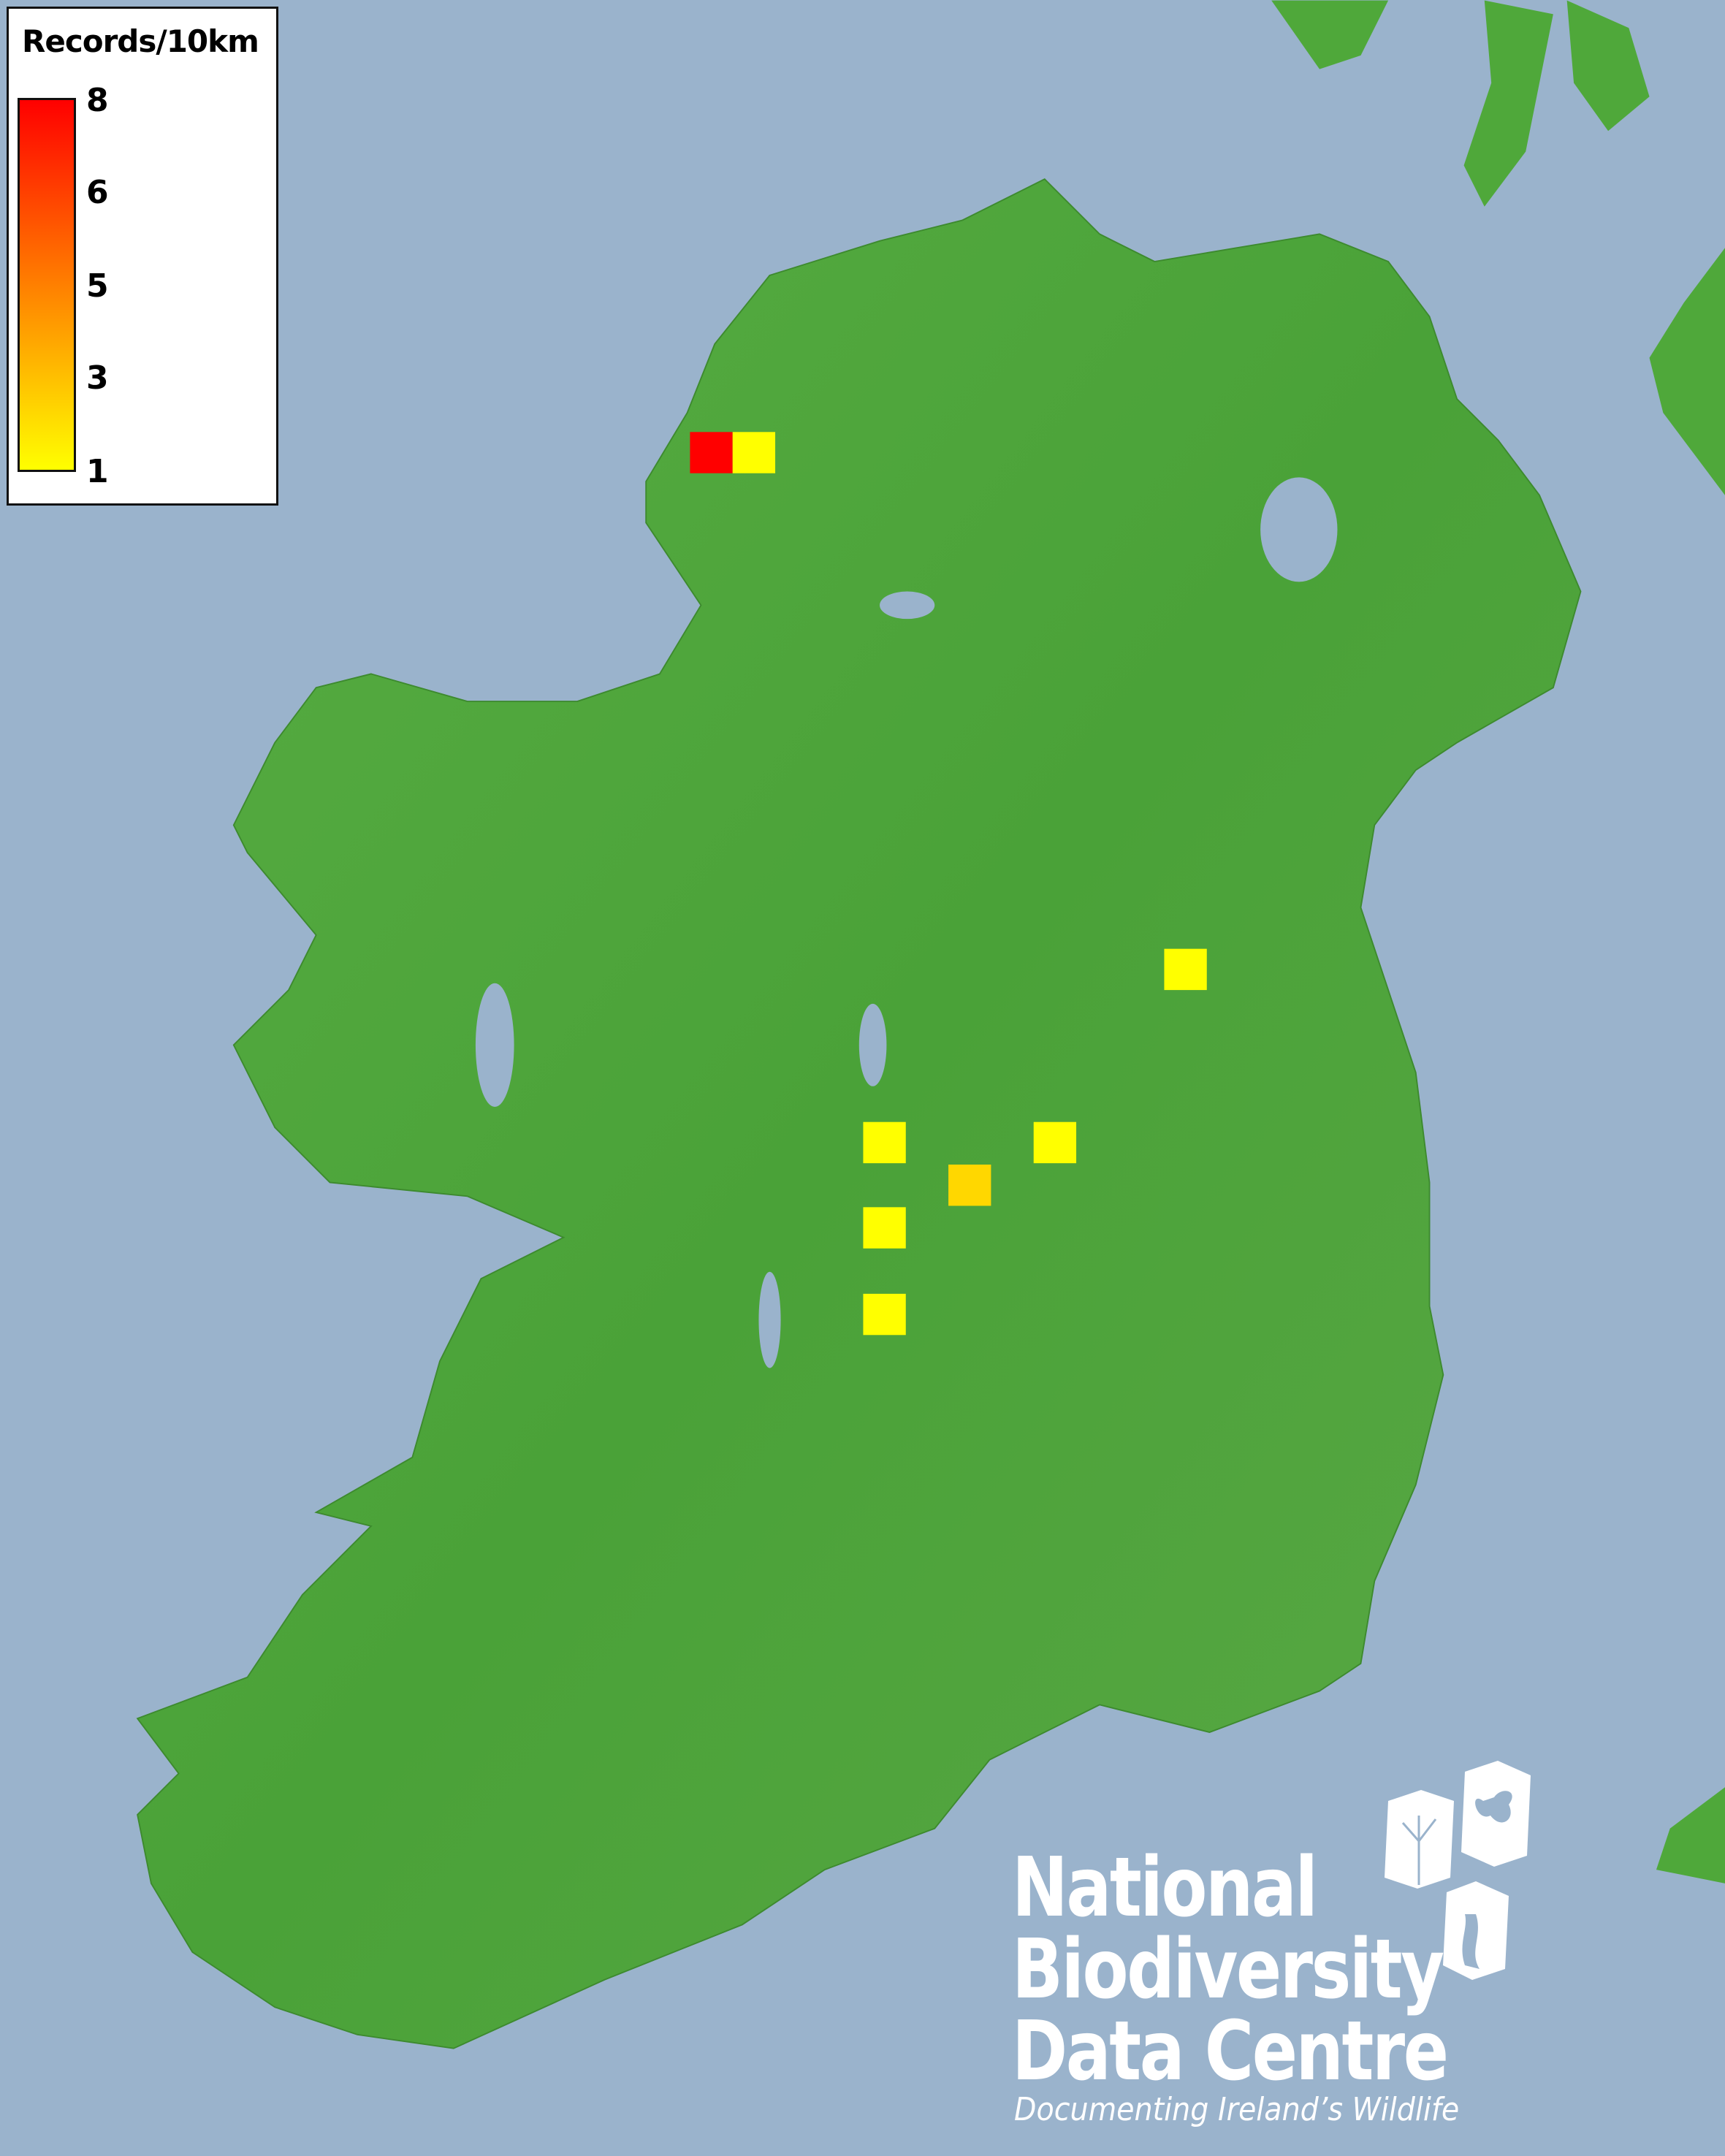 The image size is (1725, 2156). Describe the element at coordinates (97, 100) in the screenshot. I see `legend-tick: 8` at that location.